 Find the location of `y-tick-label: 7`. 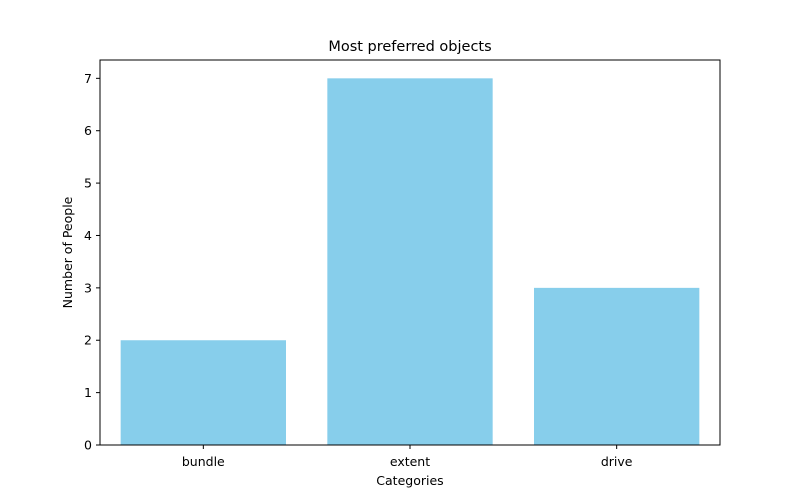

y-tick-label: 7 is located at coordinates (88, 78).